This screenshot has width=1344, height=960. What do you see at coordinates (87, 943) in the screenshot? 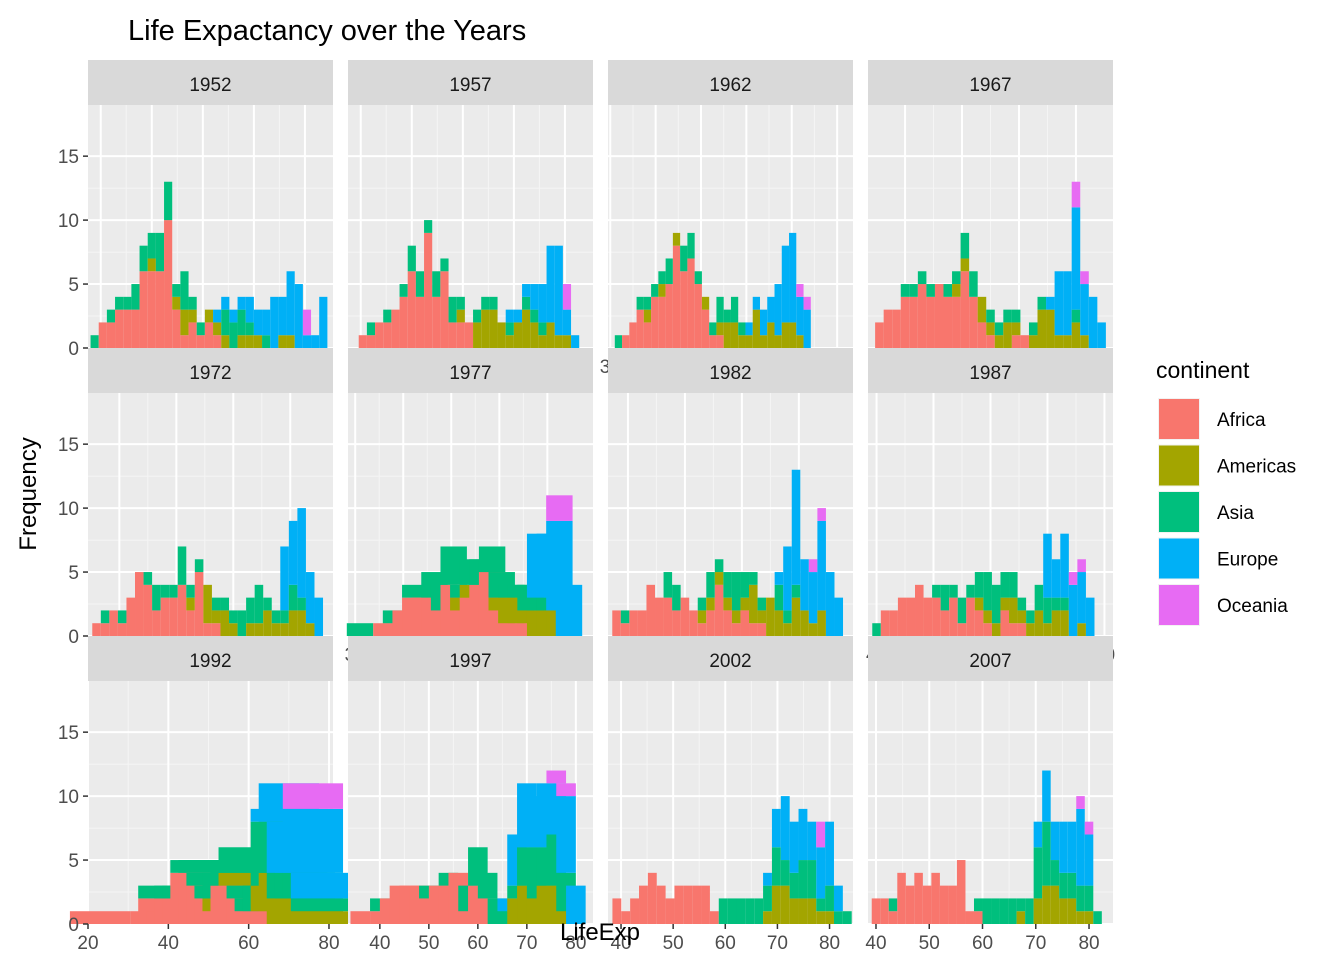
I see `x-tick-label: 20` at bounding box center [87, 943].